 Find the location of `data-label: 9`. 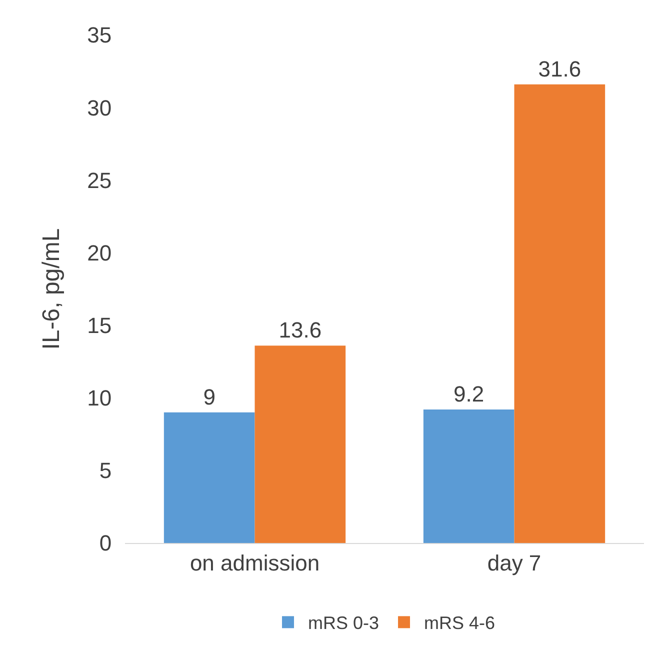

data-label: 9 is located at coordinates (209, 397).